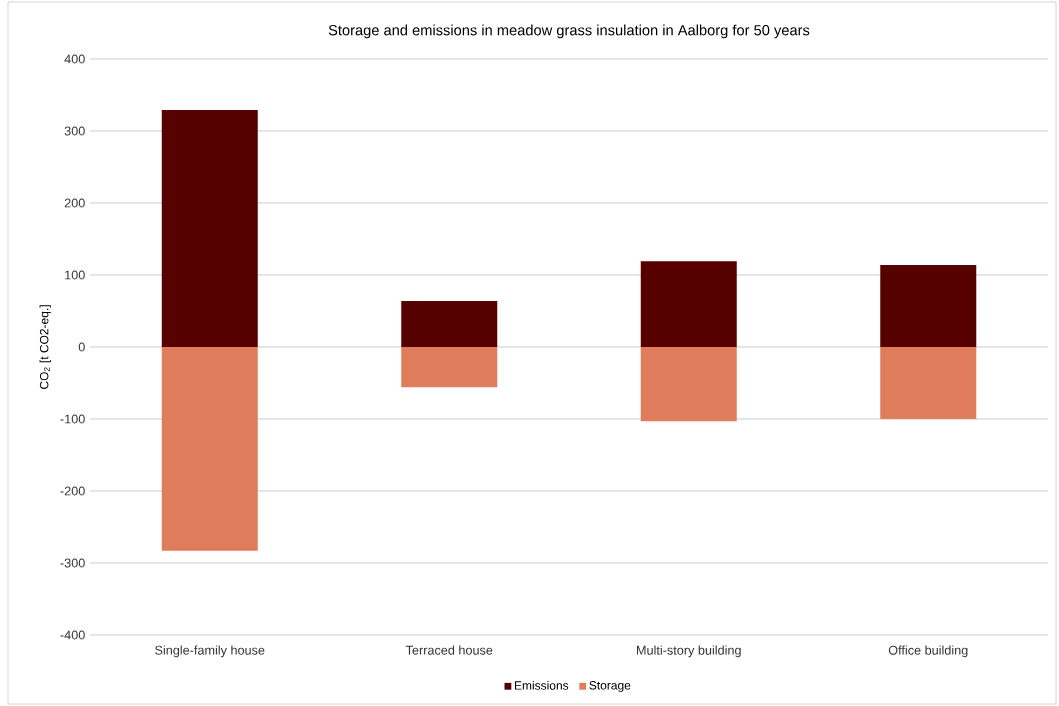 The image size is (1059, 706). Describe the element at coordinates (541, 685) in the screenshot. I see `legend-label: Emissions` at that location.